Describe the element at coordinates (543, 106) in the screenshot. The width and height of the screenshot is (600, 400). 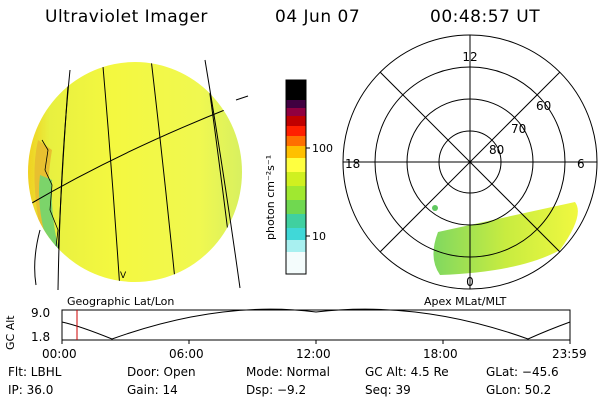
I see `mlat-label-60: 60` at that location.